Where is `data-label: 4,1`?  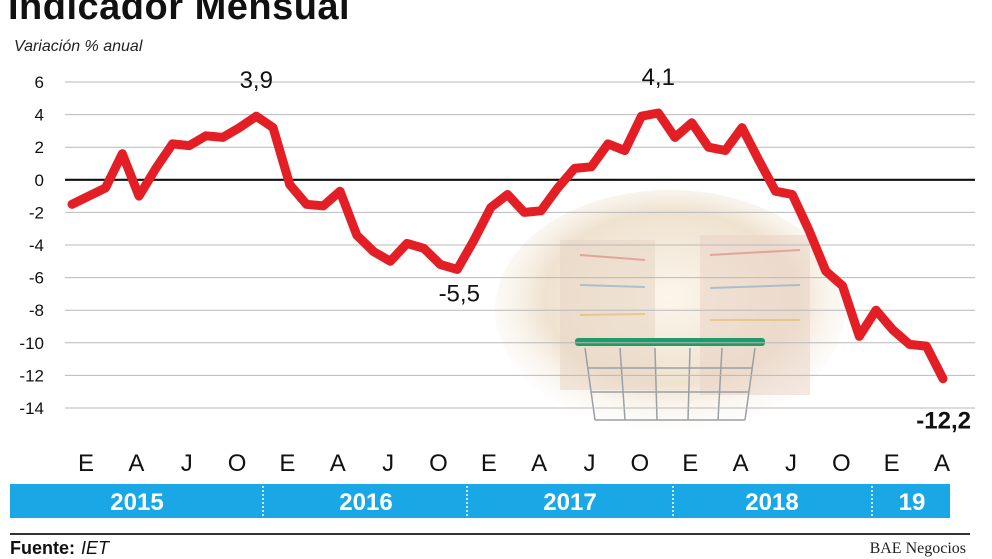 data-label: 4,1 is located at coordinates (658, 77).